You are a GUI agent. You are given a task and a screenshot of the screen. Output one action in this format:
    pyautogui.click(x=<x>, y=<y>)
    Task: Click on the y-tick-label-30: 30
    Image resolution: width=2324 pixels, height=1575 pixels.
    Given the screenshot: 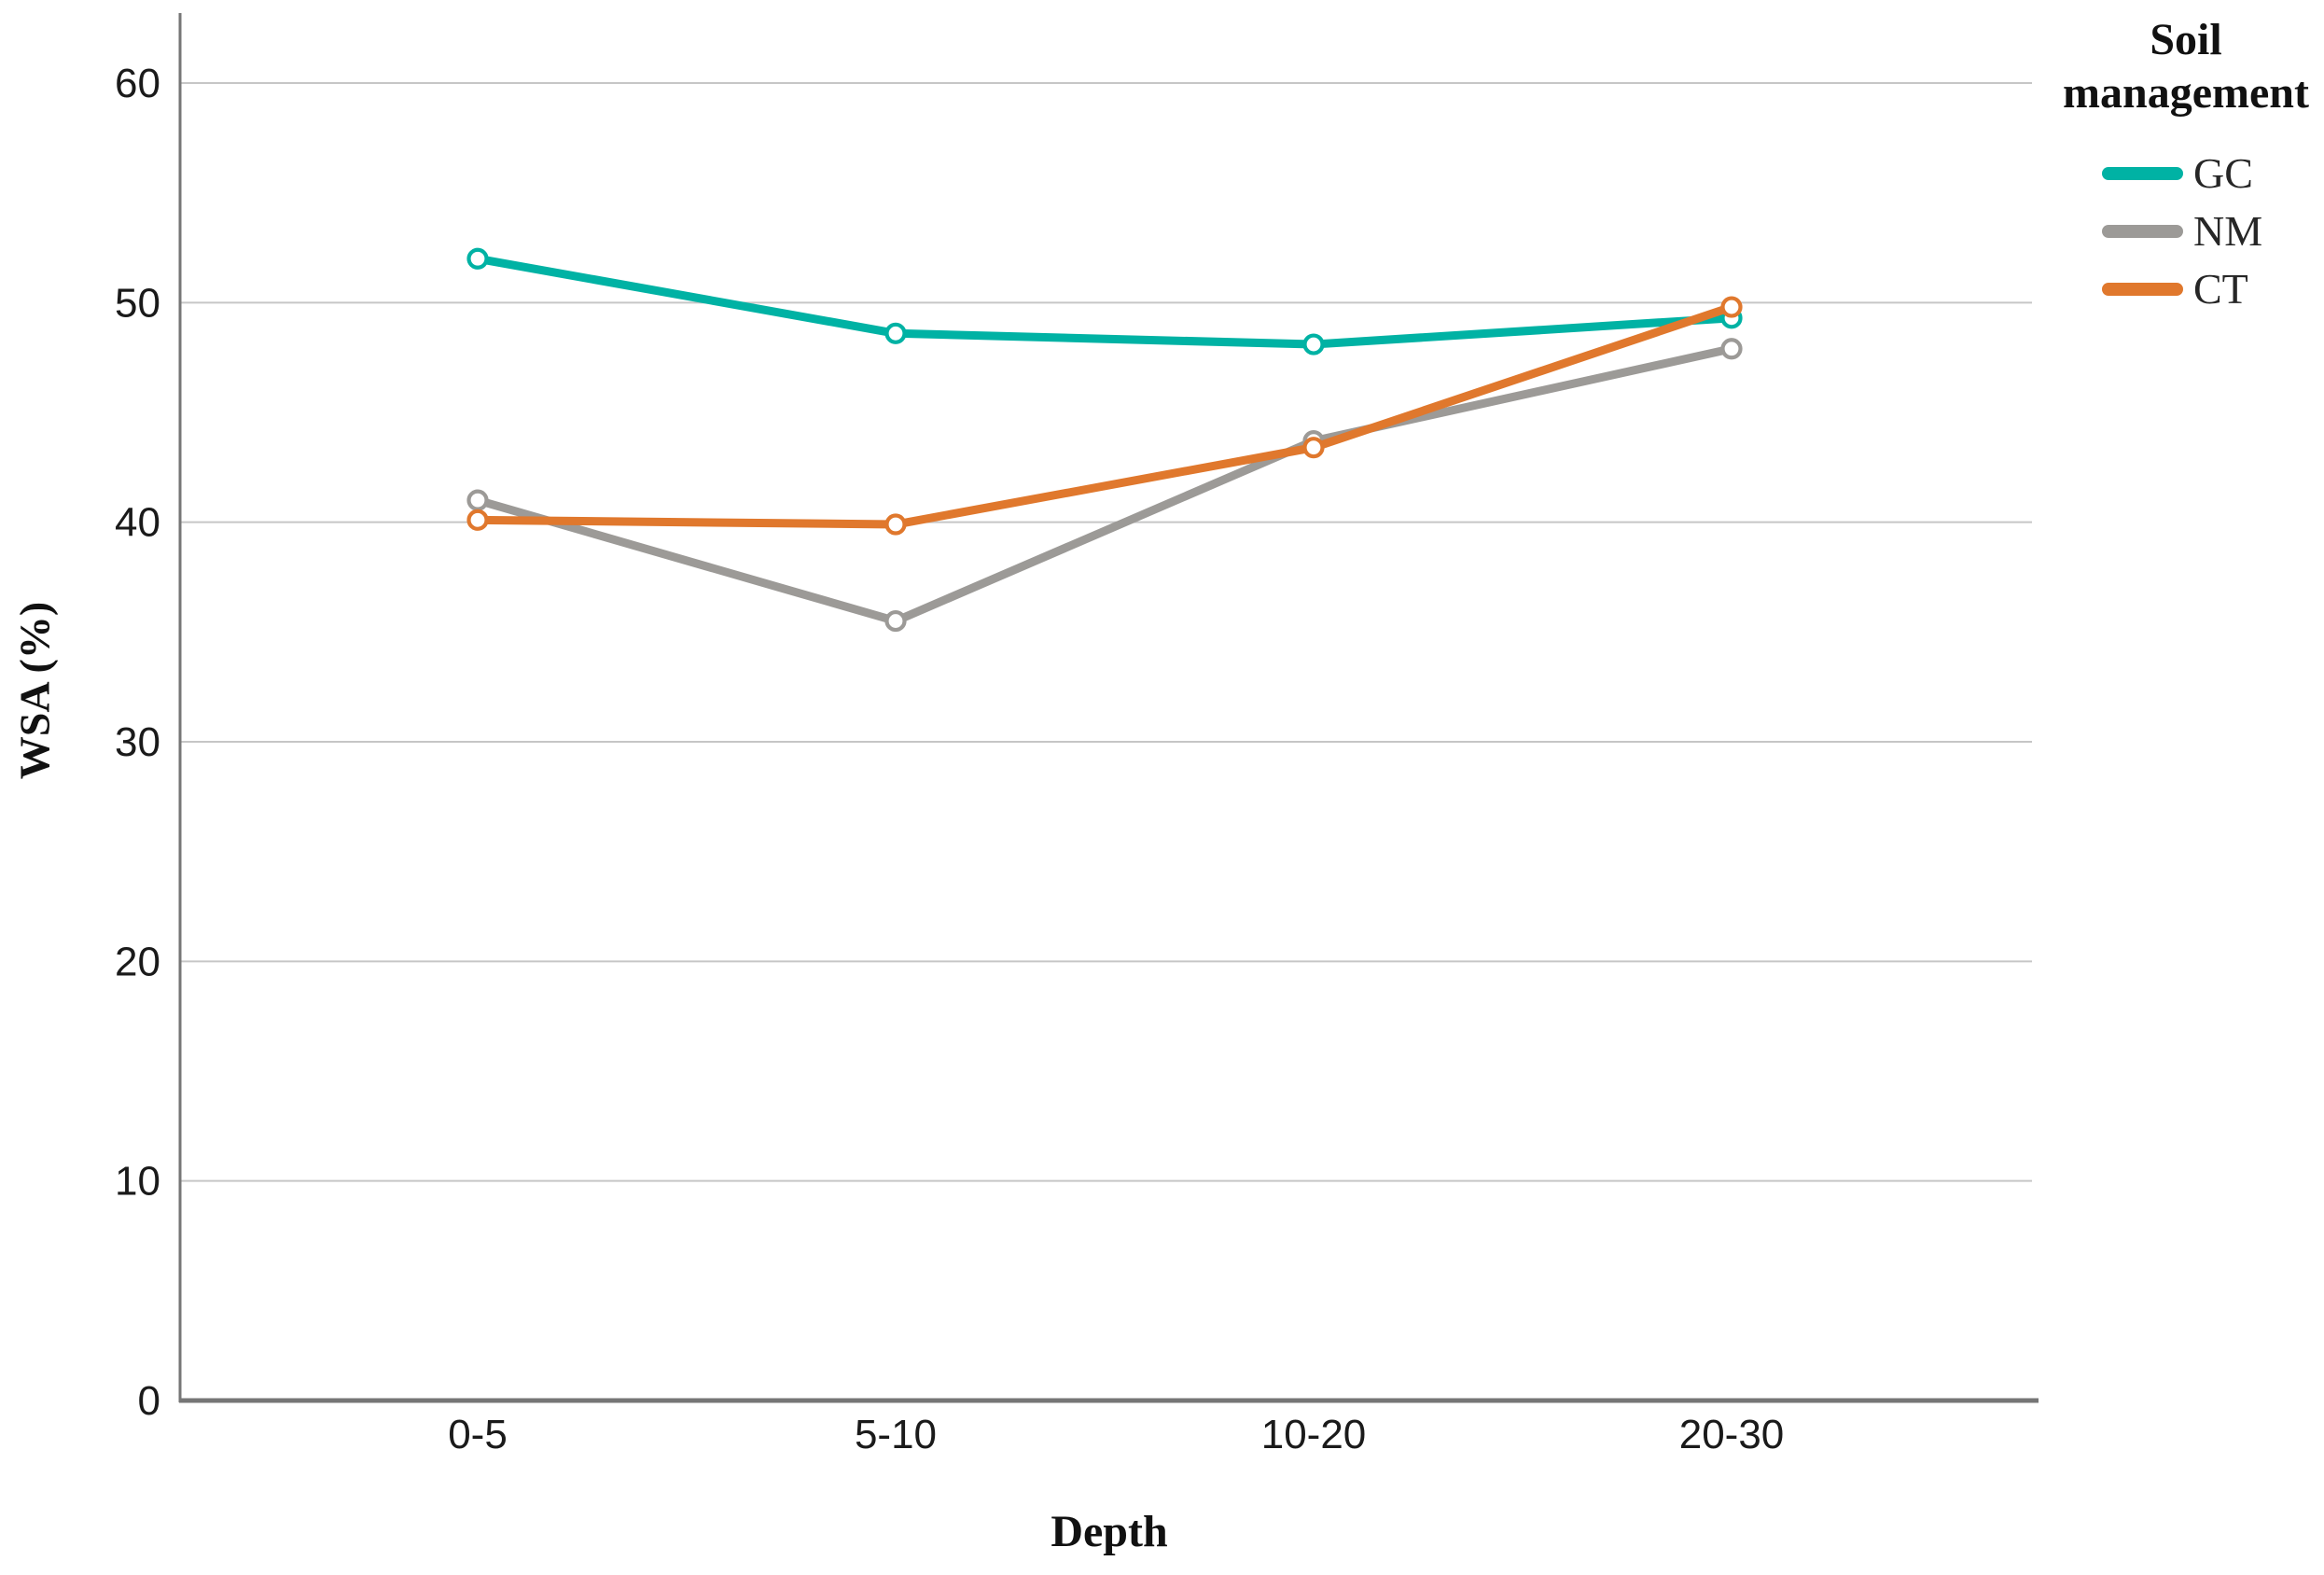 What is the action you would take?
    pyautogui.click(x=137, y=742)
    